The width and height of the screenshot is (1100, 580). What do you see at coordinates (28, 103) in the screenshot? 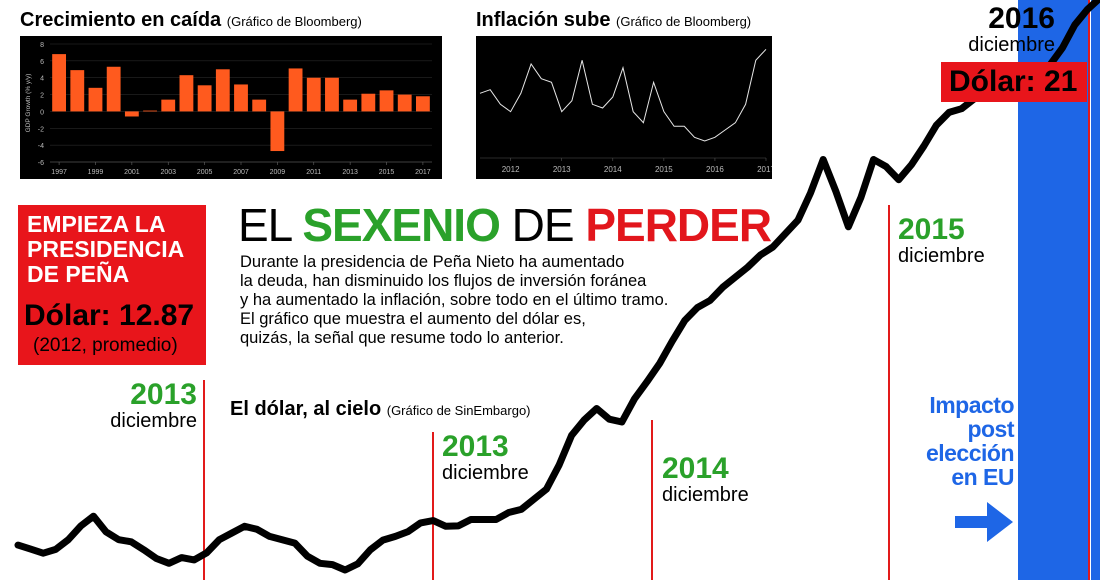
I see `growth-y-label: GDP Growth (% y/y)` at bounding box center [28, 103].